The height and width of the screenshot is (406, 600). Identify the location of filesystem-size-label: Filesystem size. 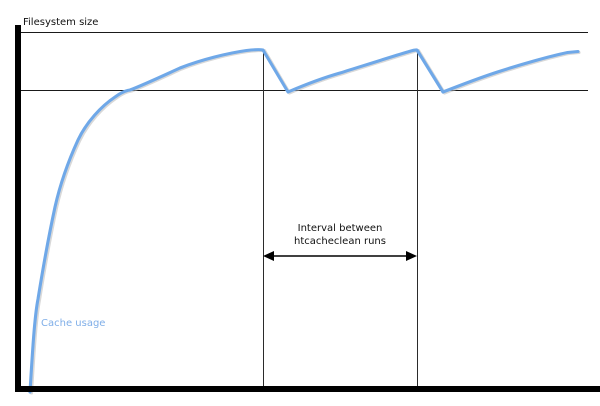
(60, 22).